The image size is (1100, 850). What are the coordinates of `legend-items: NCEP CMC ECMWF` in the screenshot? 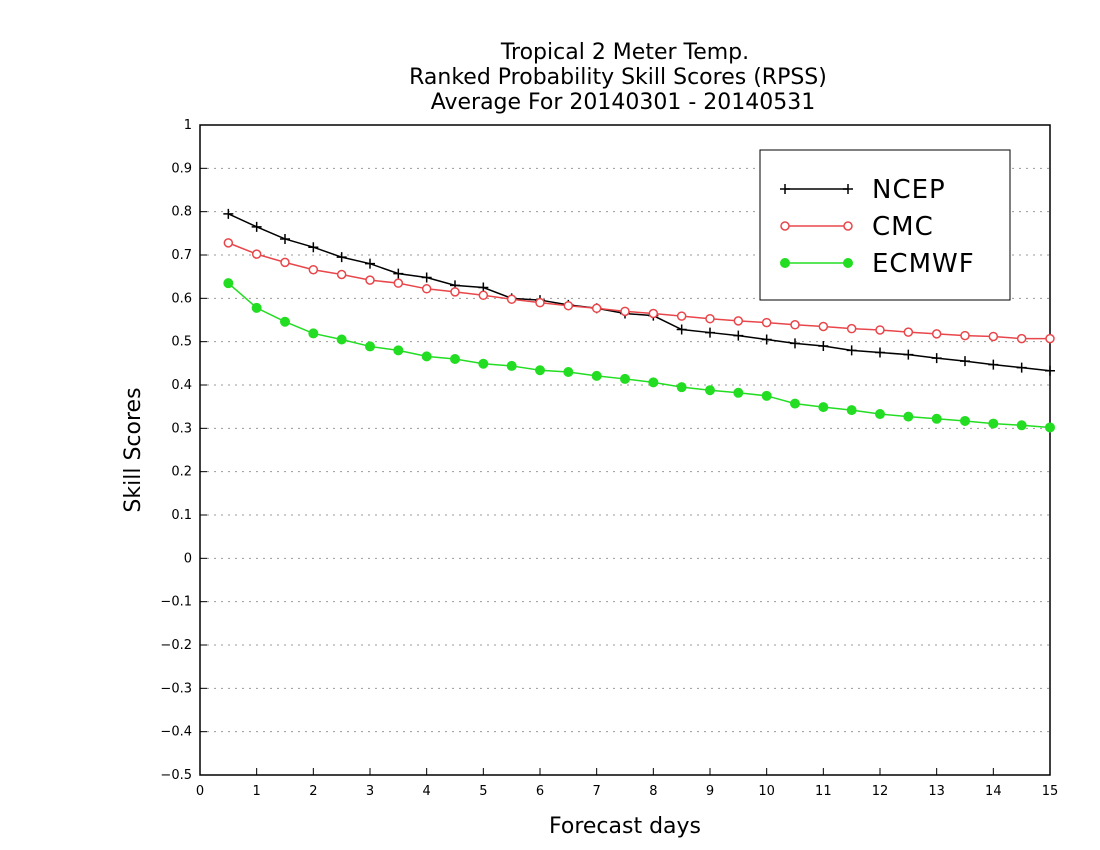 It's located at (877, 227).